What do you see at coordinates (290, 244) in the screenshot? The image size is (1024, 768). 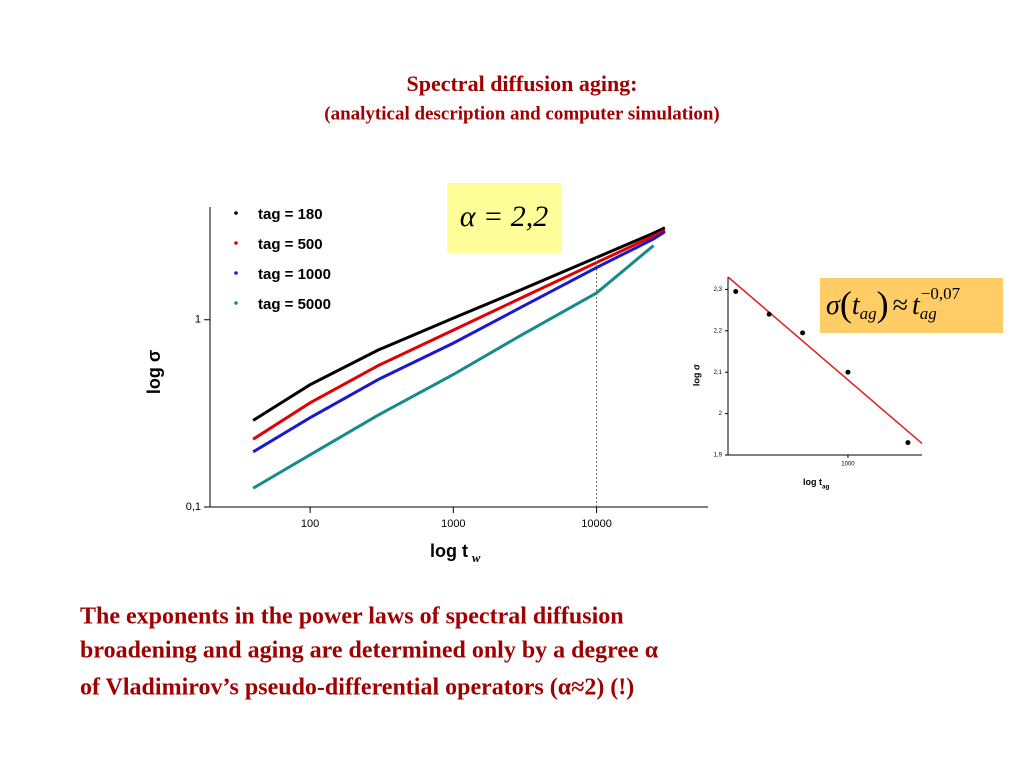 I see `legend-label: tag = 500` at bounding box center [290, 244].